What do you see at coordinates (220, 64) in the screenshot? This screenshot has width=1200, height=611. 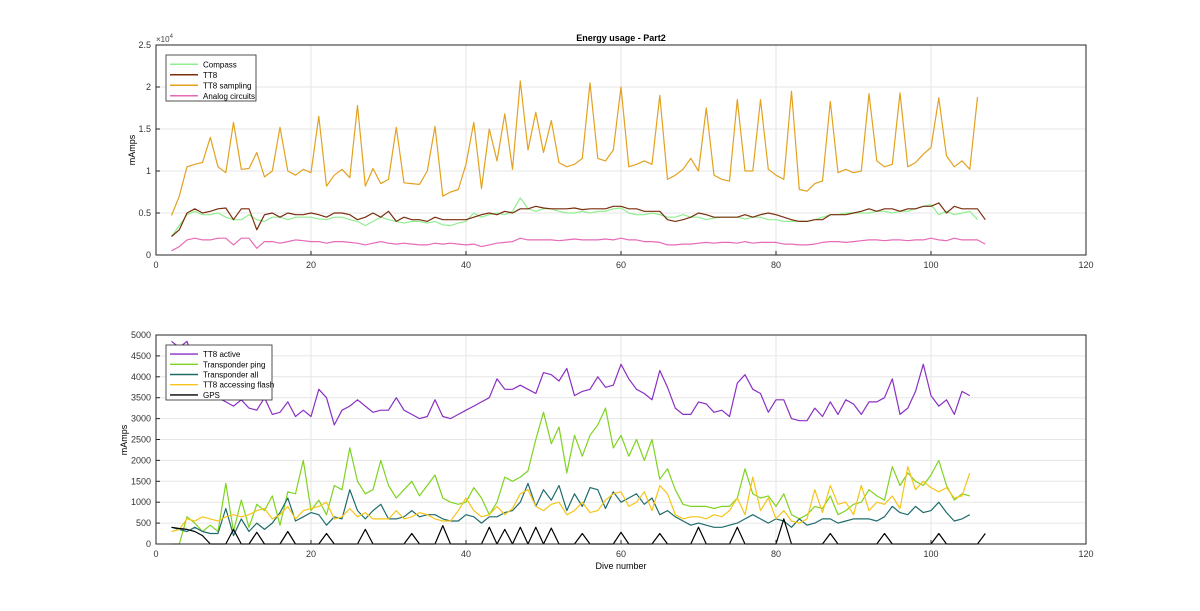 I see `legend-label: Compass` at bounding box center [220, 64].